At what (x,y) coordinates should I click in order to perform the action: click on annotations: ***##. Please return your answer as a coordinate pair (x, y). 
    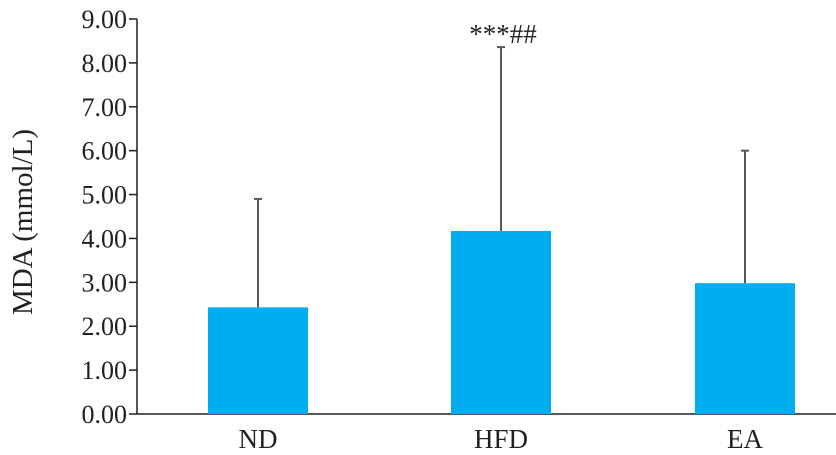
    Looking at the image, I should click on (503, 34).